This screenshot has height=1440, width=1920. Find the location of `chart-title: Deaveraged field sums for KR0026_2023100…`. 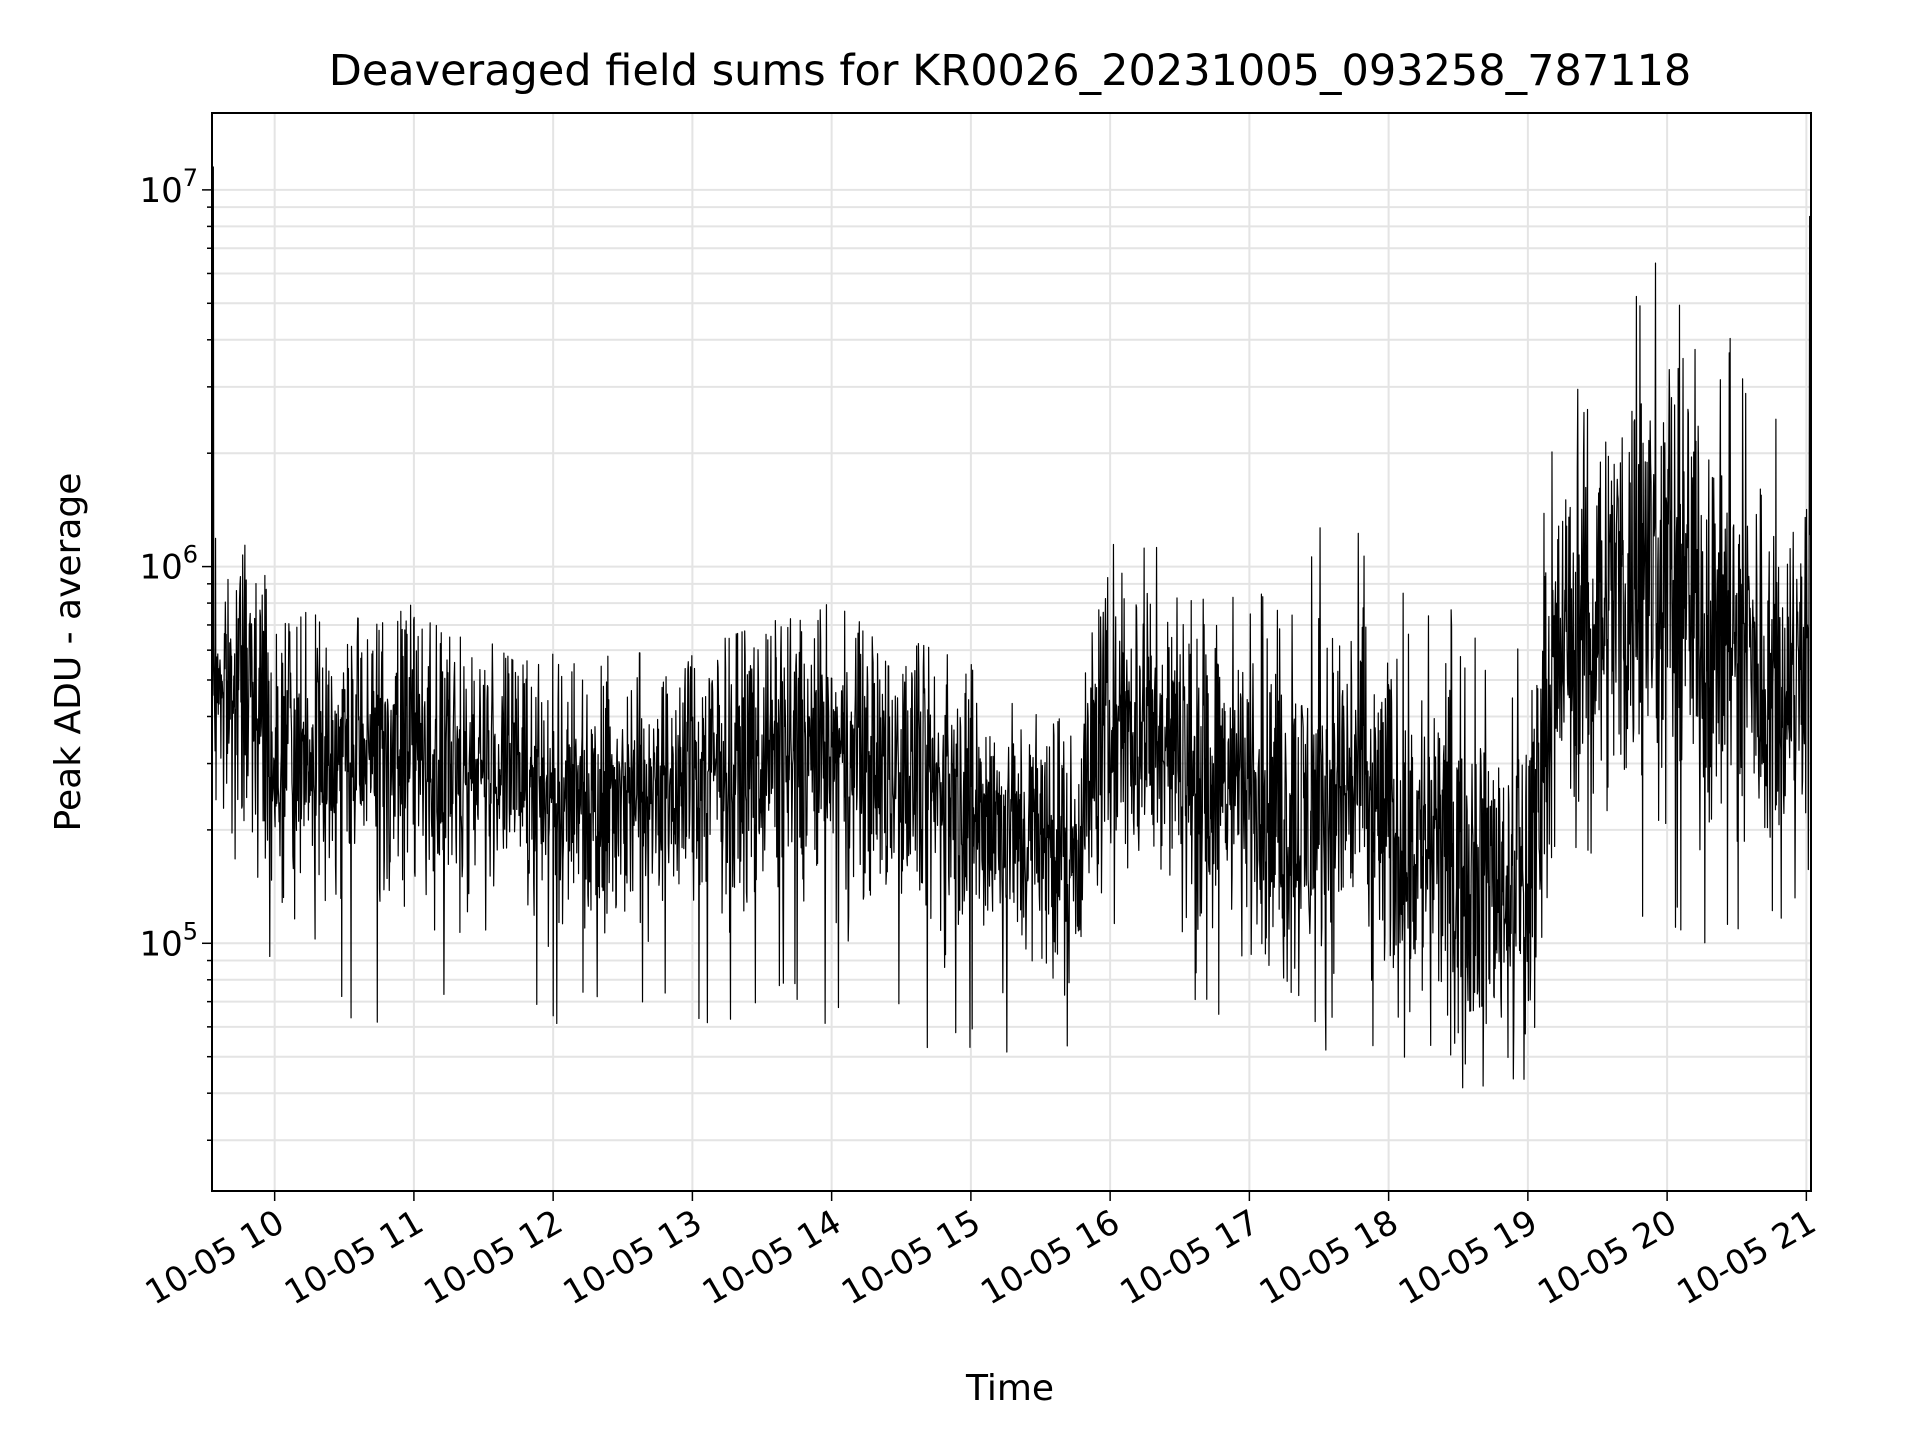

chart-title: Deaveraged field sums for KR0026_2023100… is located at coordinates (1010, 71).